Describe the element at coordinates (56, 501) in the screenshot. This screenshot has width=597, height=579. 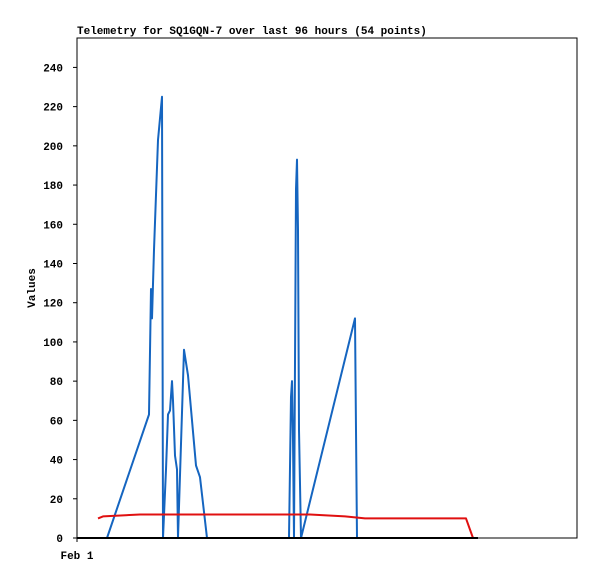
I see `y-tick-label: 20` at that location.